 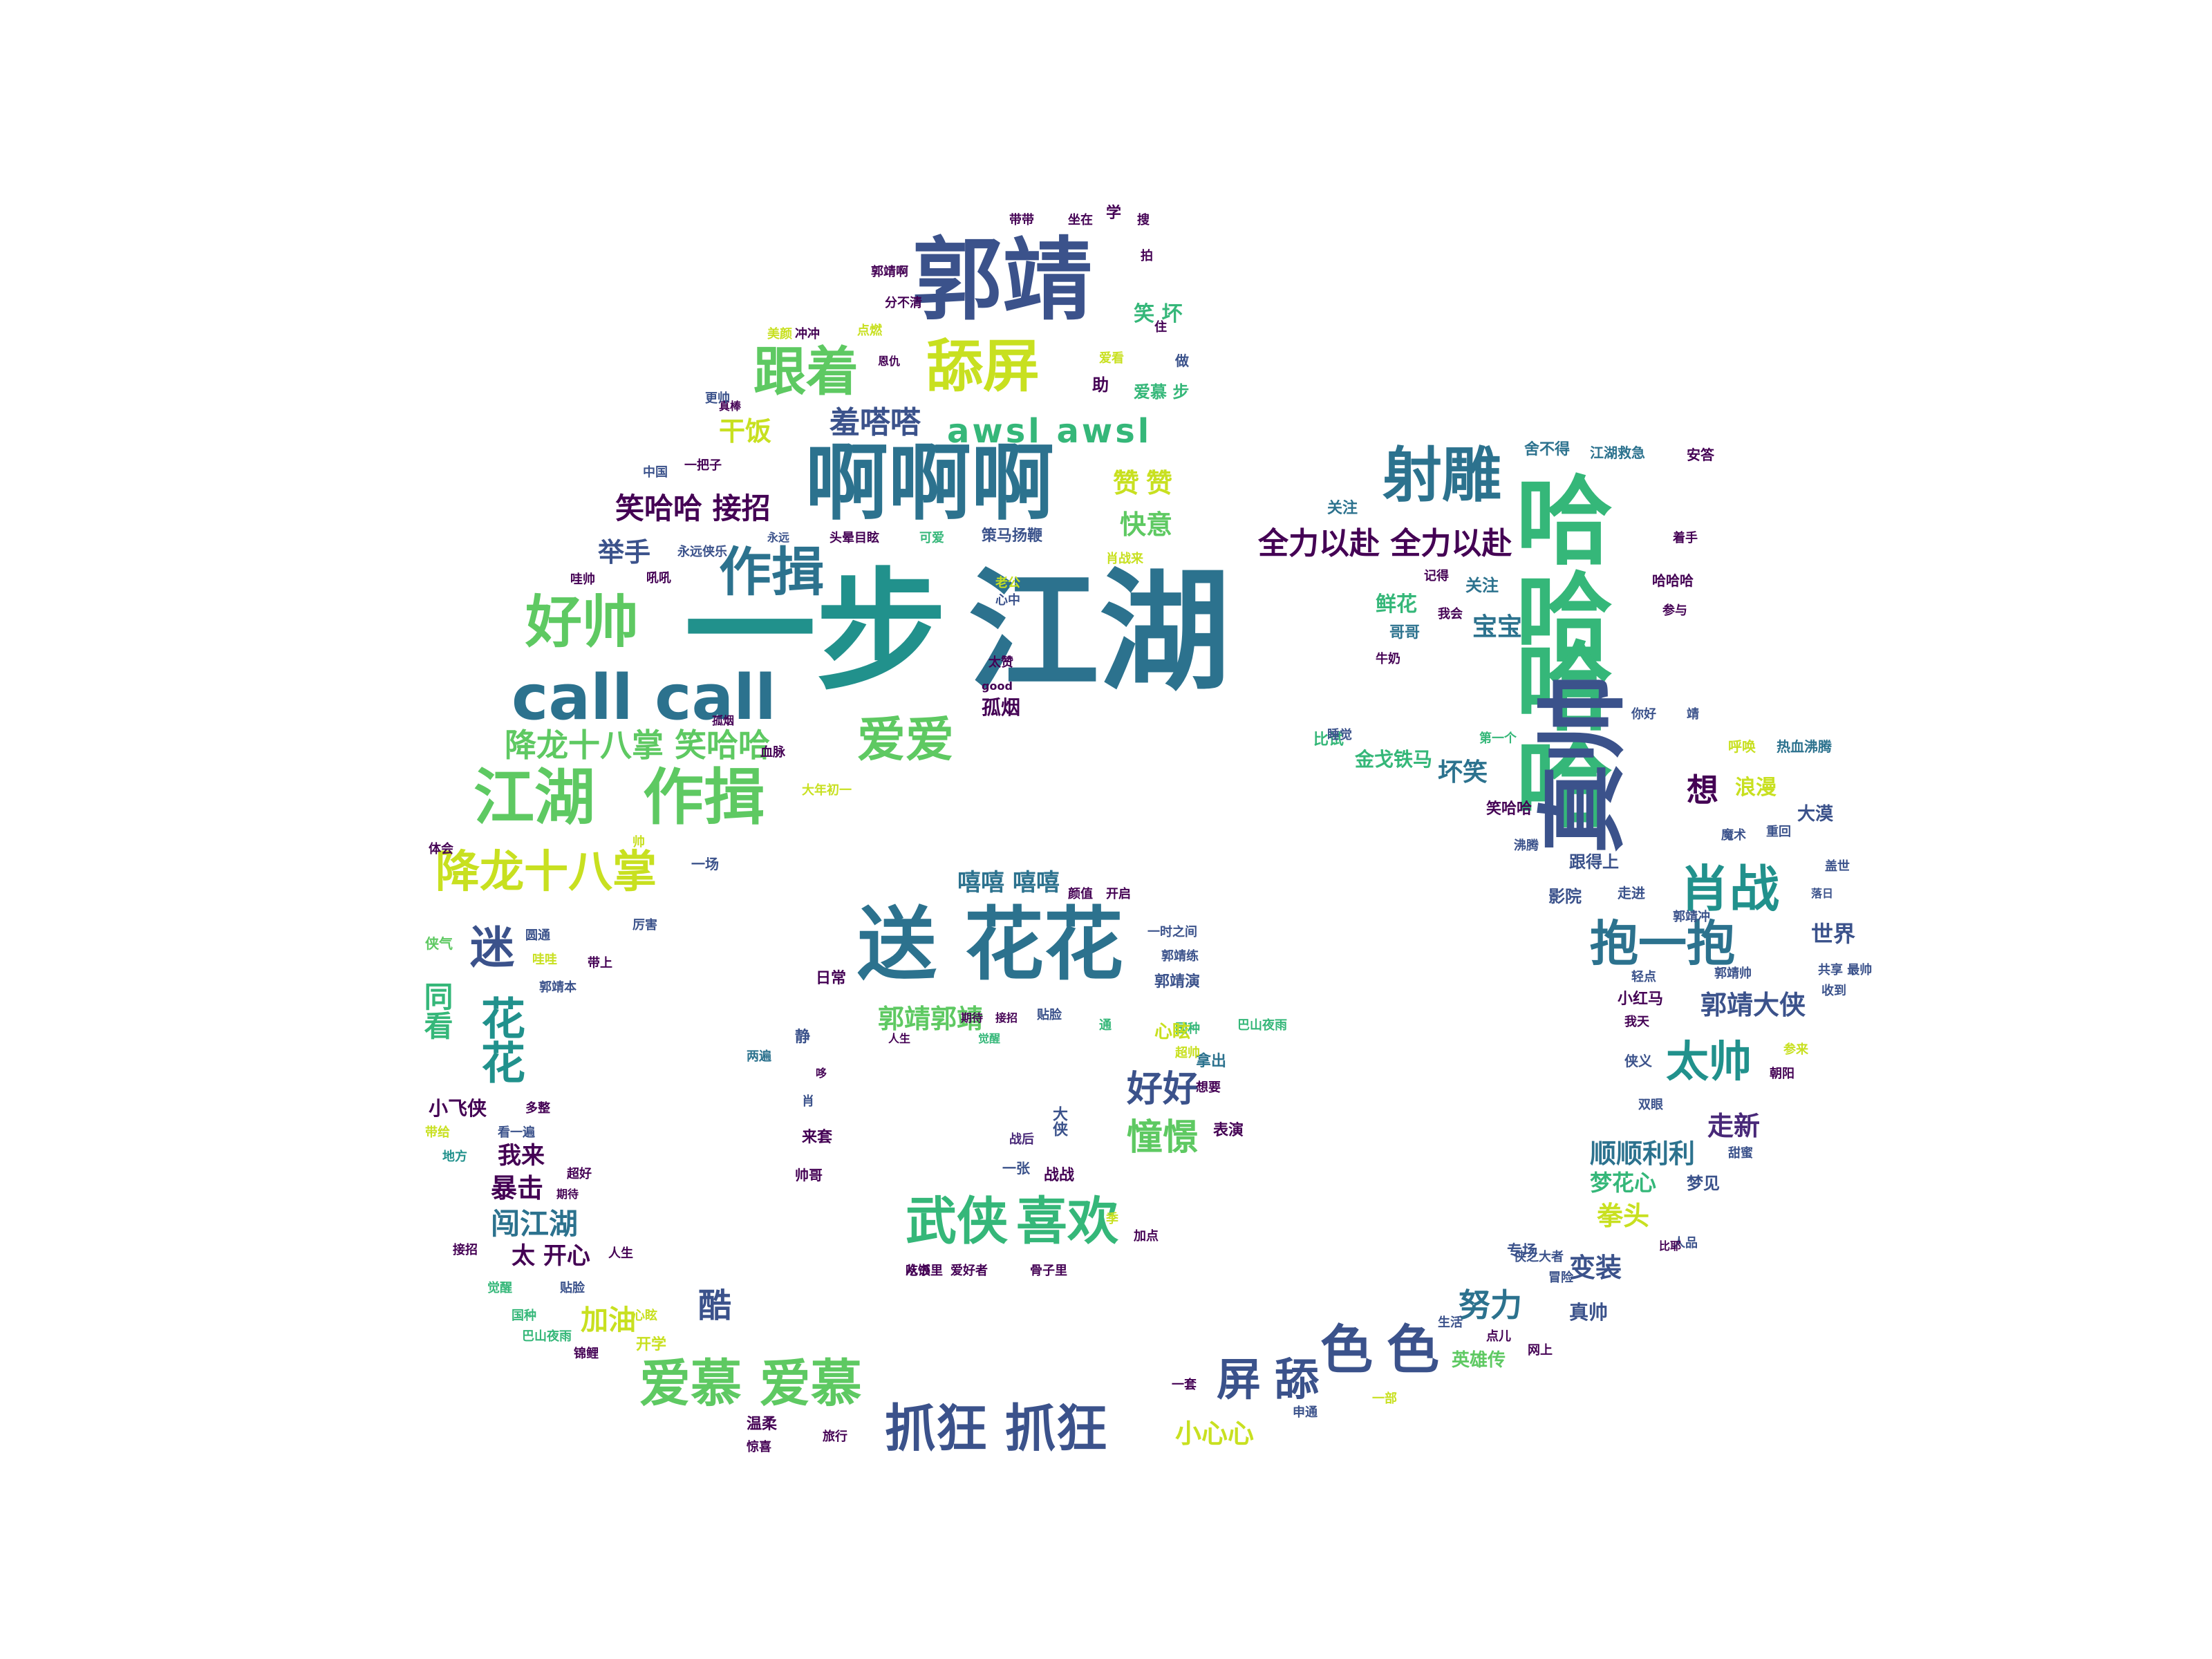 I want to click on word-cloud-word: 记得, so click(x=1436, y=576).